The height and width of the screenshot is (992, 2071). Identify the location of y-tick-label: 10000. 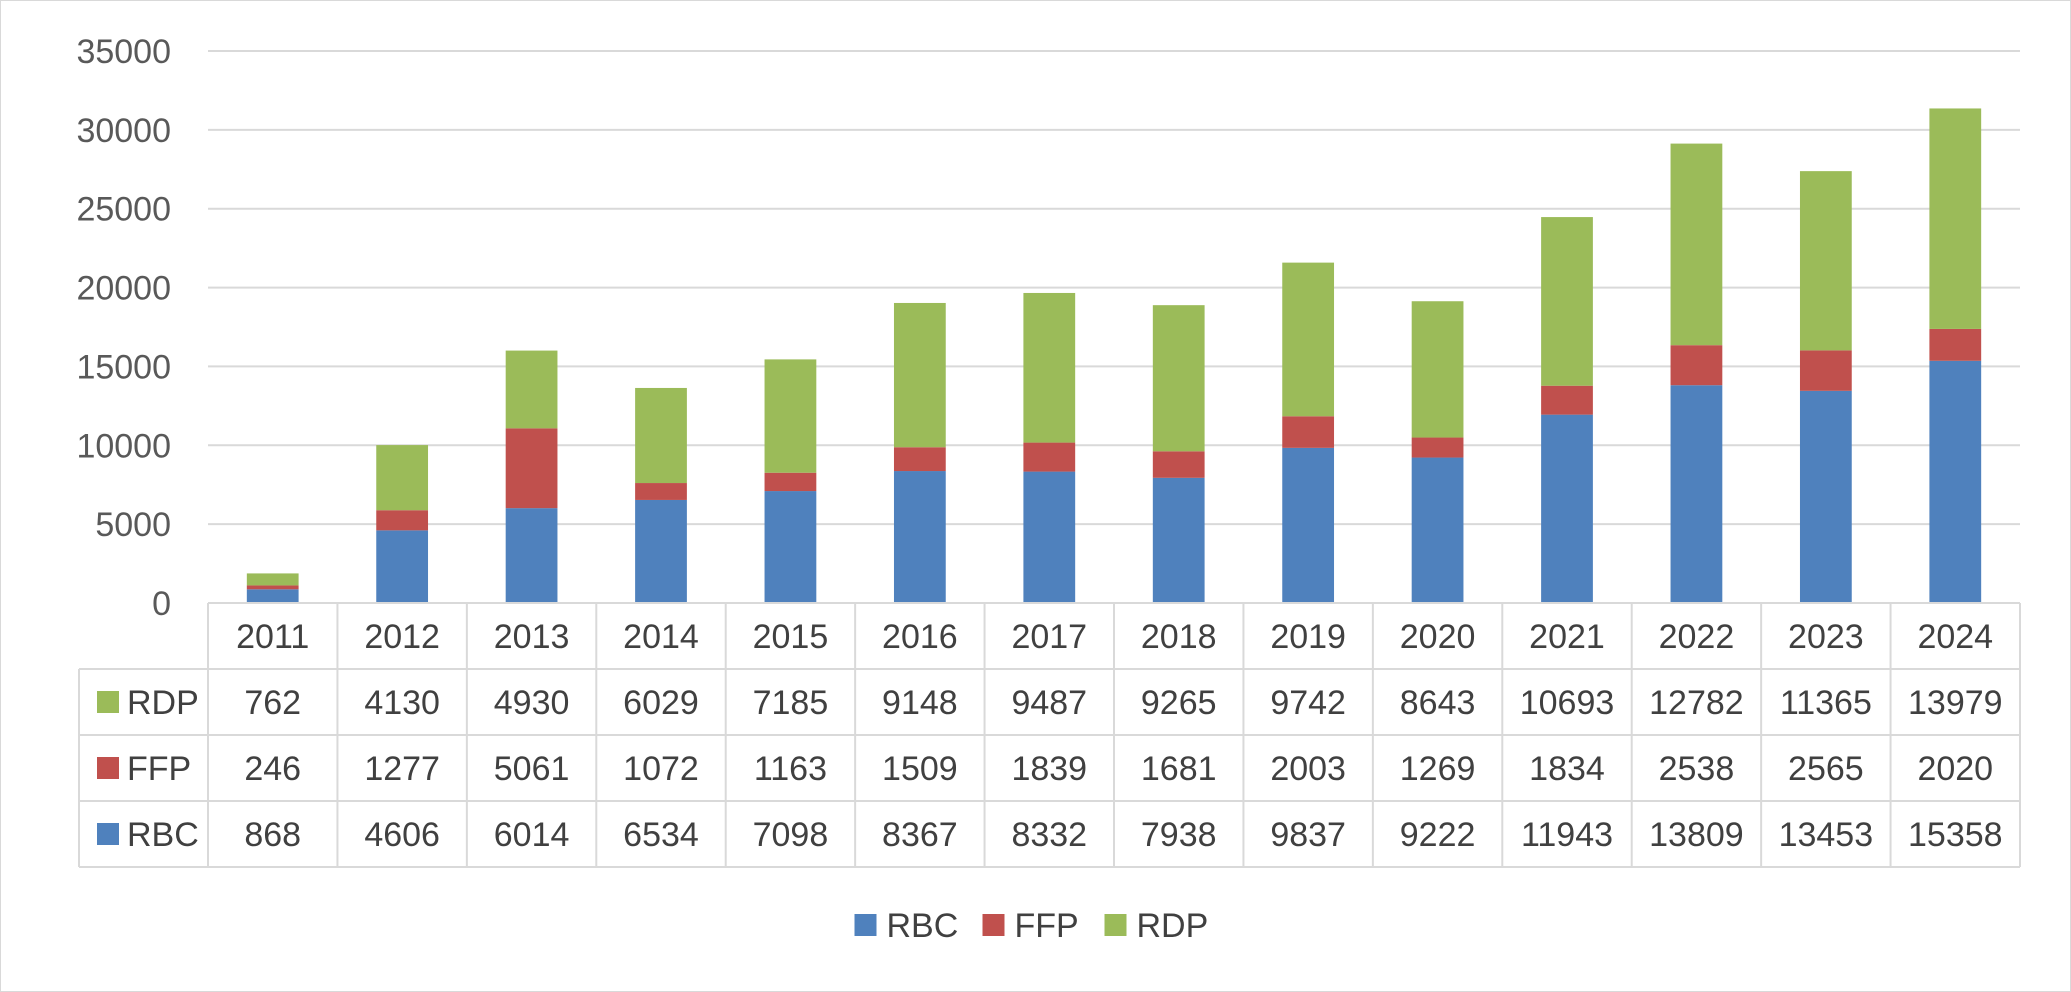
(123, 446).